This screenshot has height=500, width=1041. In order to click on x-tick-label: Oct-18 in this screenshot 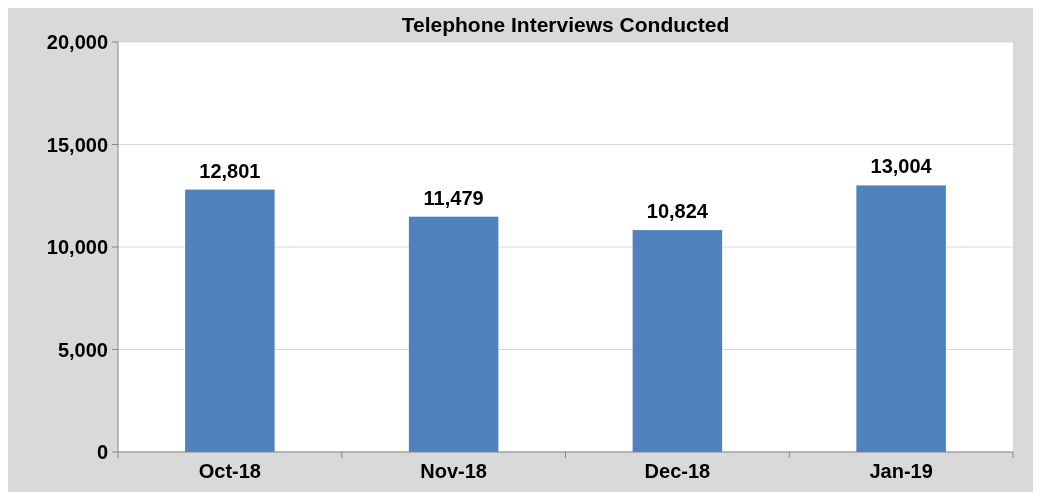, I will do `click(229, 471)`.